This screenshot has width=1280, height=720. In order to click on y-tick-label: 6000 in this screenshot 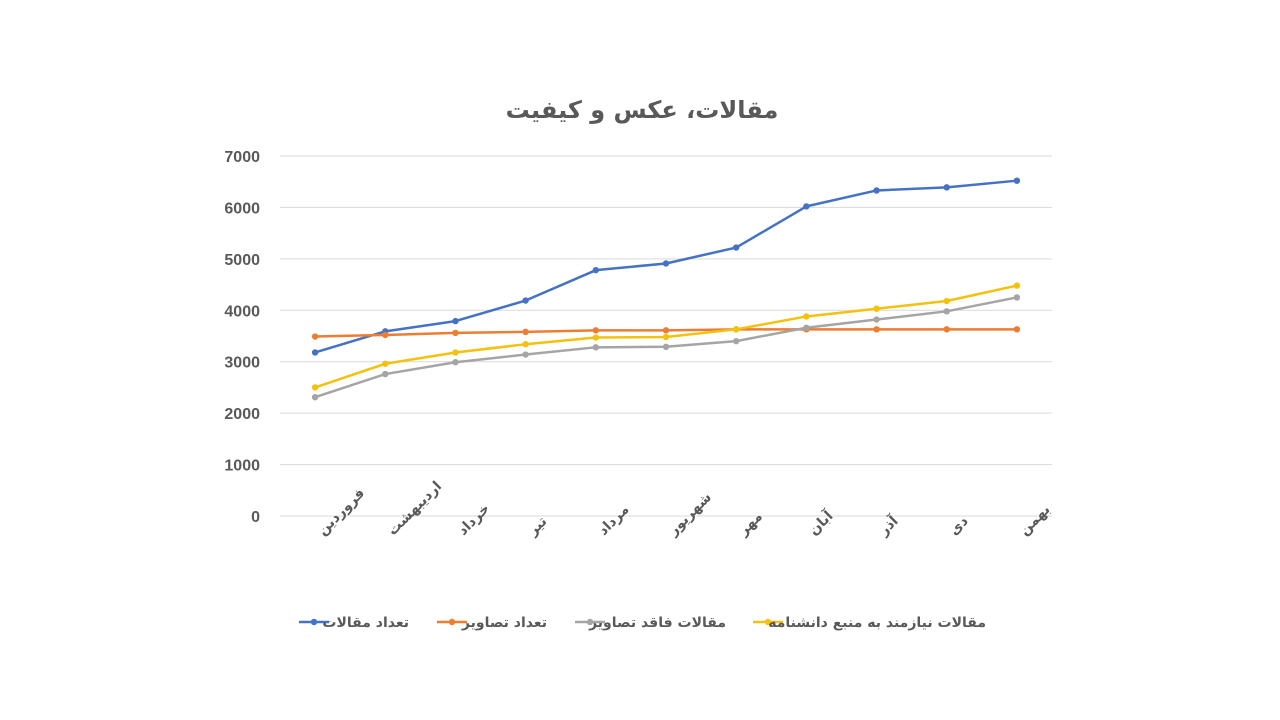, I will do `click(242, 208)`.